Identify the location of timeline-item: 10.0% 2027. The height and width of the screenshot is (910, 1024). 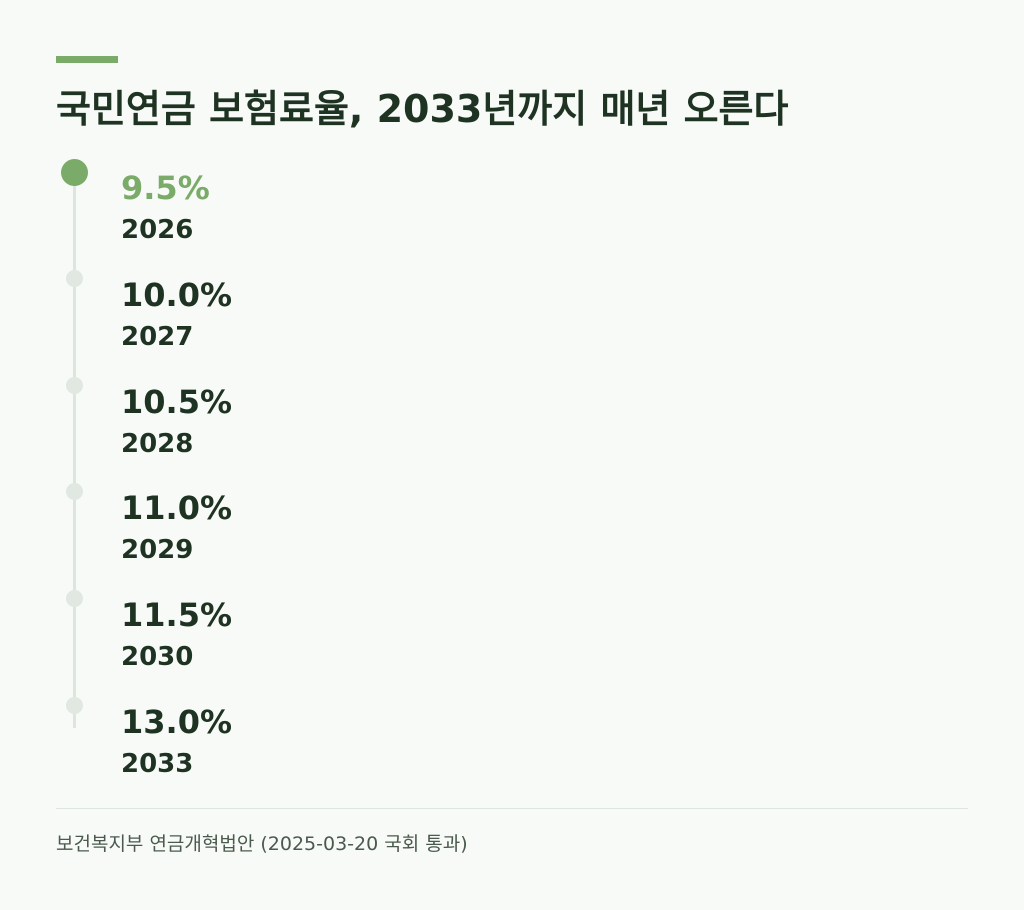
(256, 307).